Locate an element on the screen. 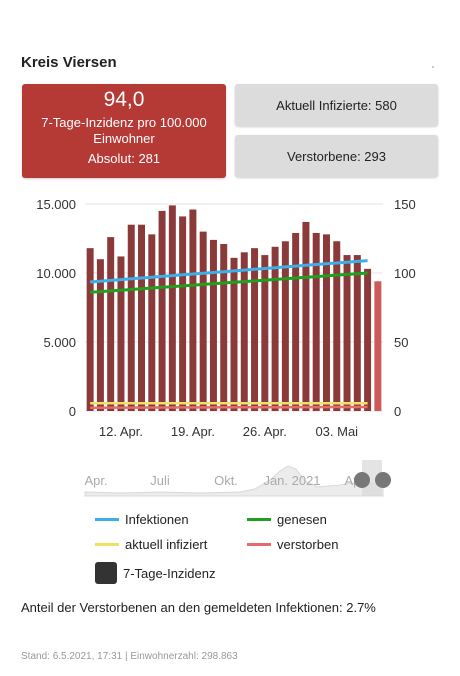  recovered-line is located at coordinates (228, 282).